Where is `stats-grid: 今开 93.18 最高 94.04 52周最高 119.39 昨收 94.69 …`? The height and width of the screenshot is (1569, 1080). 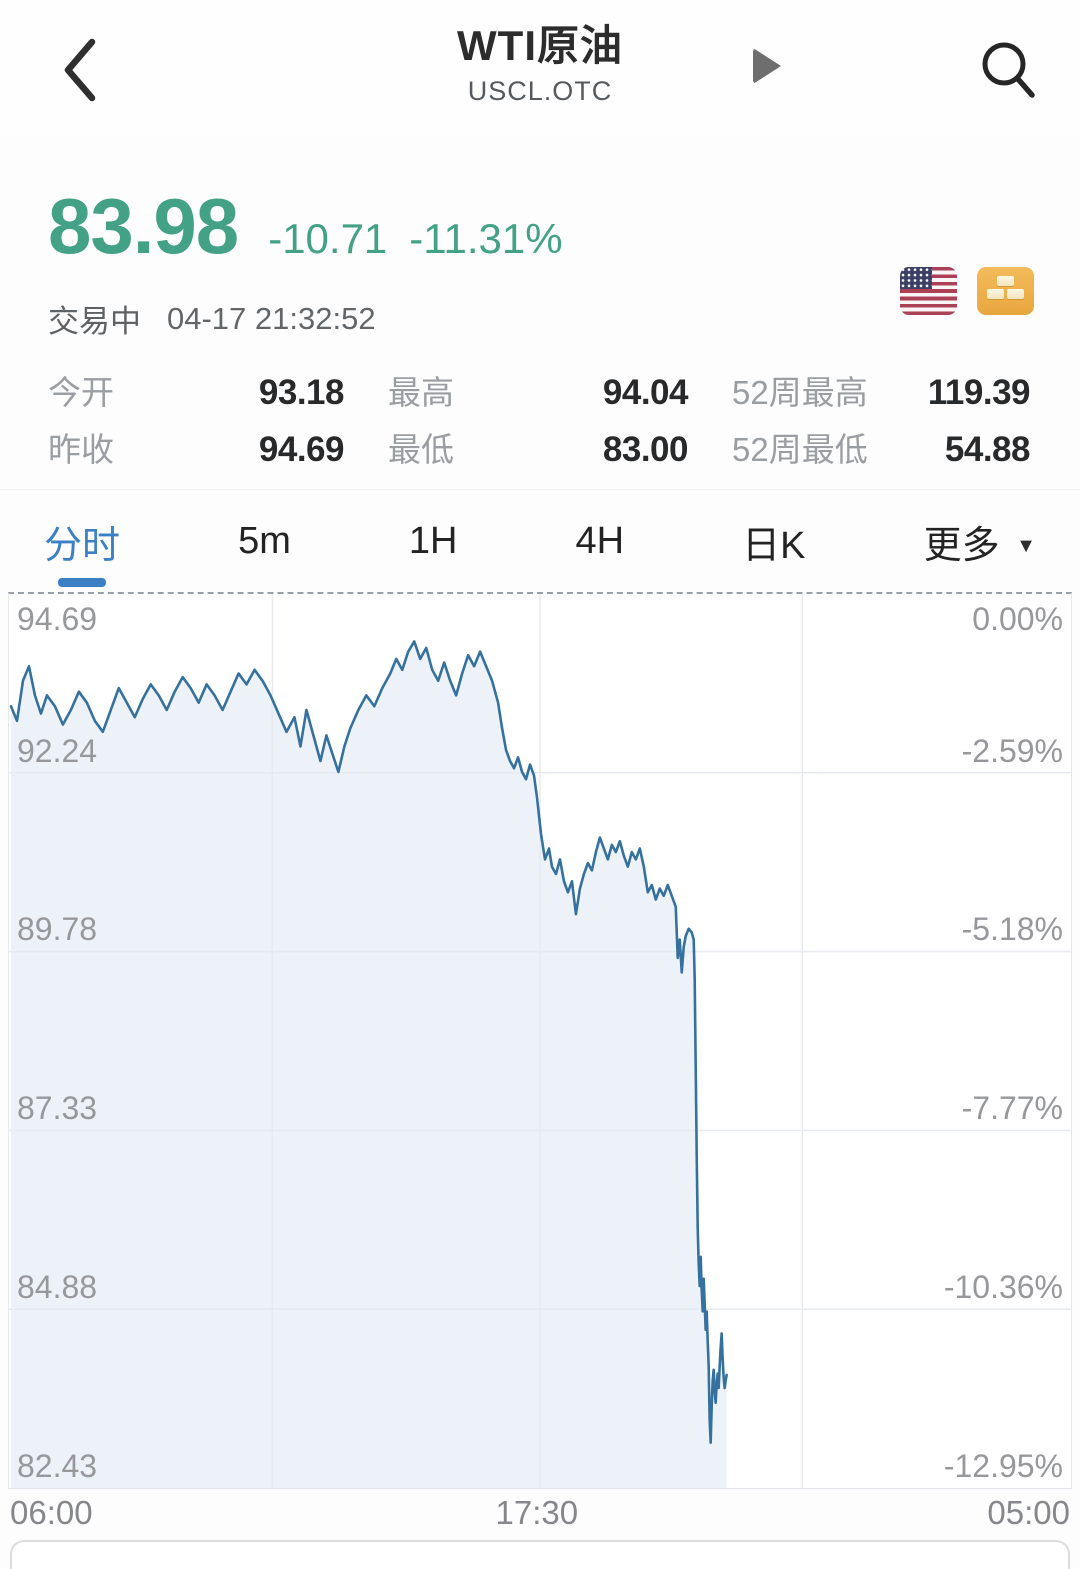
stats-grid: 今开 93.18 最高 94.04 52周最高 119.39 昨收 94.69 … is located at coordinates (540, 420).